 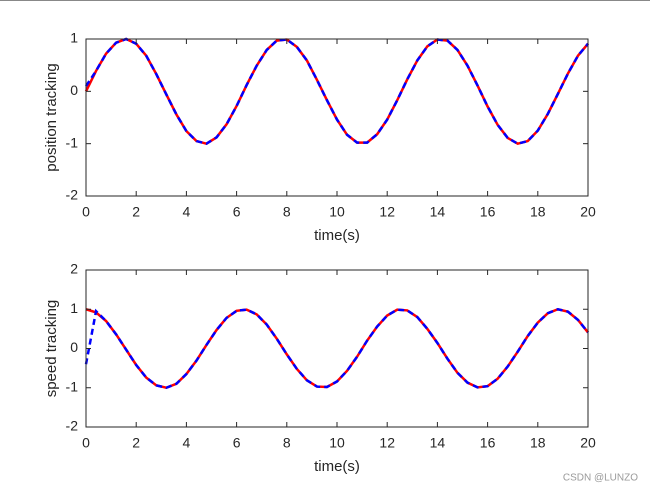 I want to click on y-axis-title: position tracking, so click(x=51, y=117).